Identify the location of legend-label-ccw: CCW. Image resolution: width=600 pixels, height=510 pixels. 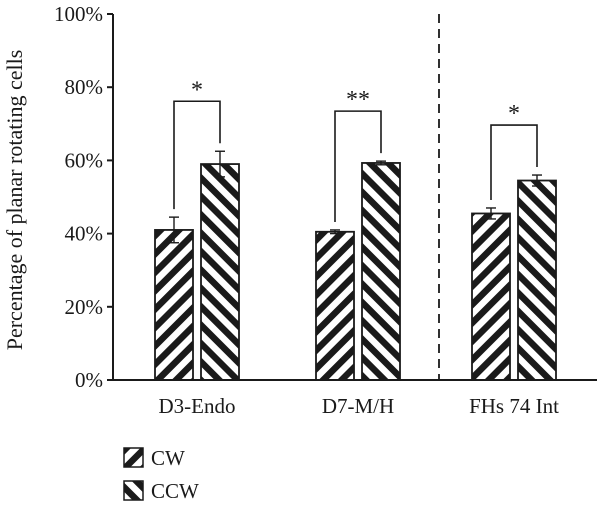
(175, 491).